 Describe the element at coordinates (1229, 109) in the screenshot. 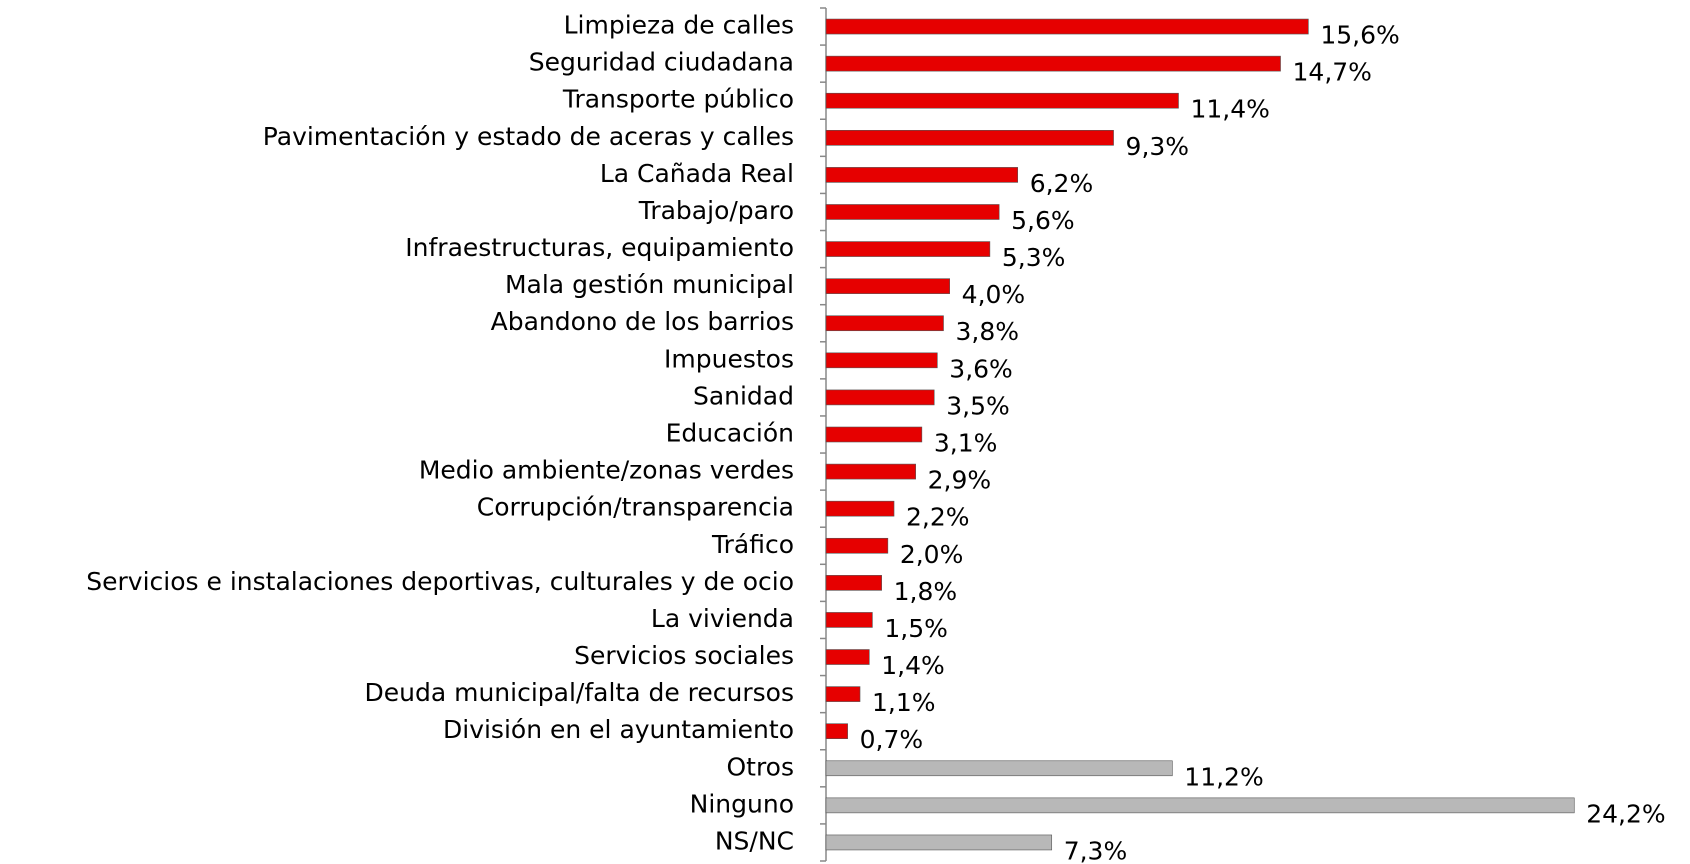

I see `value-label: 11,4%` at that location.